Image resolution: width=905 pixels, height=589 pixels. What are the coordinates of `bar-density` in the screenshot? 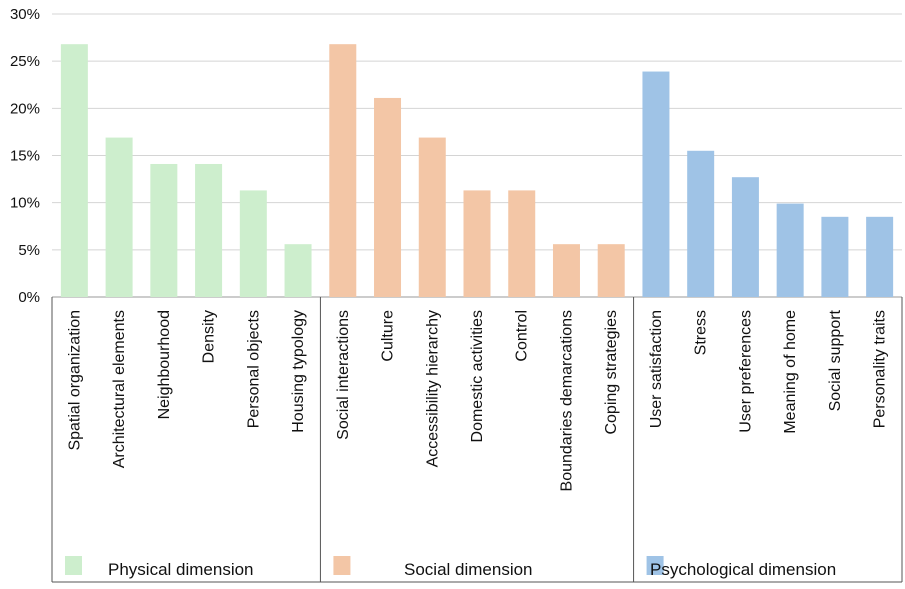 It's located at (209, 230).